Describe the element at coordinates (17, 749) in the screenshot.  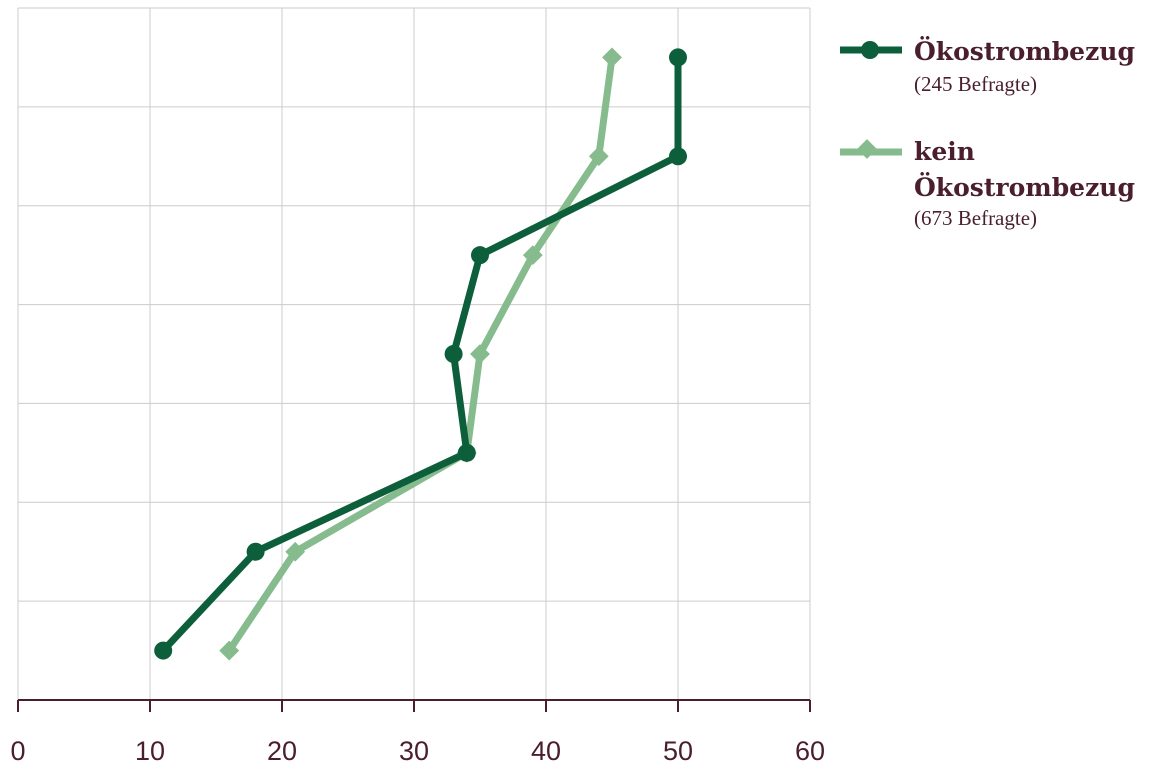
I see `x-tick-label: 0` at that location.